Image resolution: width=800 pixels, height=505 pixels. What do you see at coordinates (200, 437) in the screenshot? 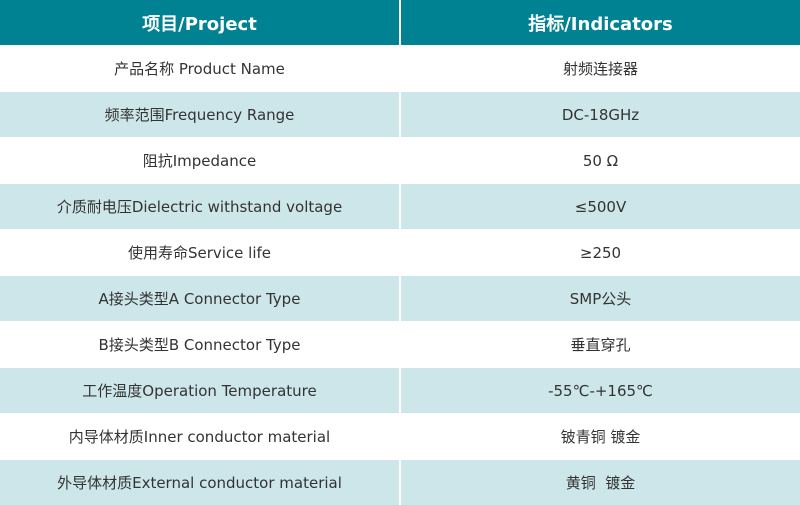
I see `project-cell: 内导体材质Inner conductor material` at bounding box center [200, 437].